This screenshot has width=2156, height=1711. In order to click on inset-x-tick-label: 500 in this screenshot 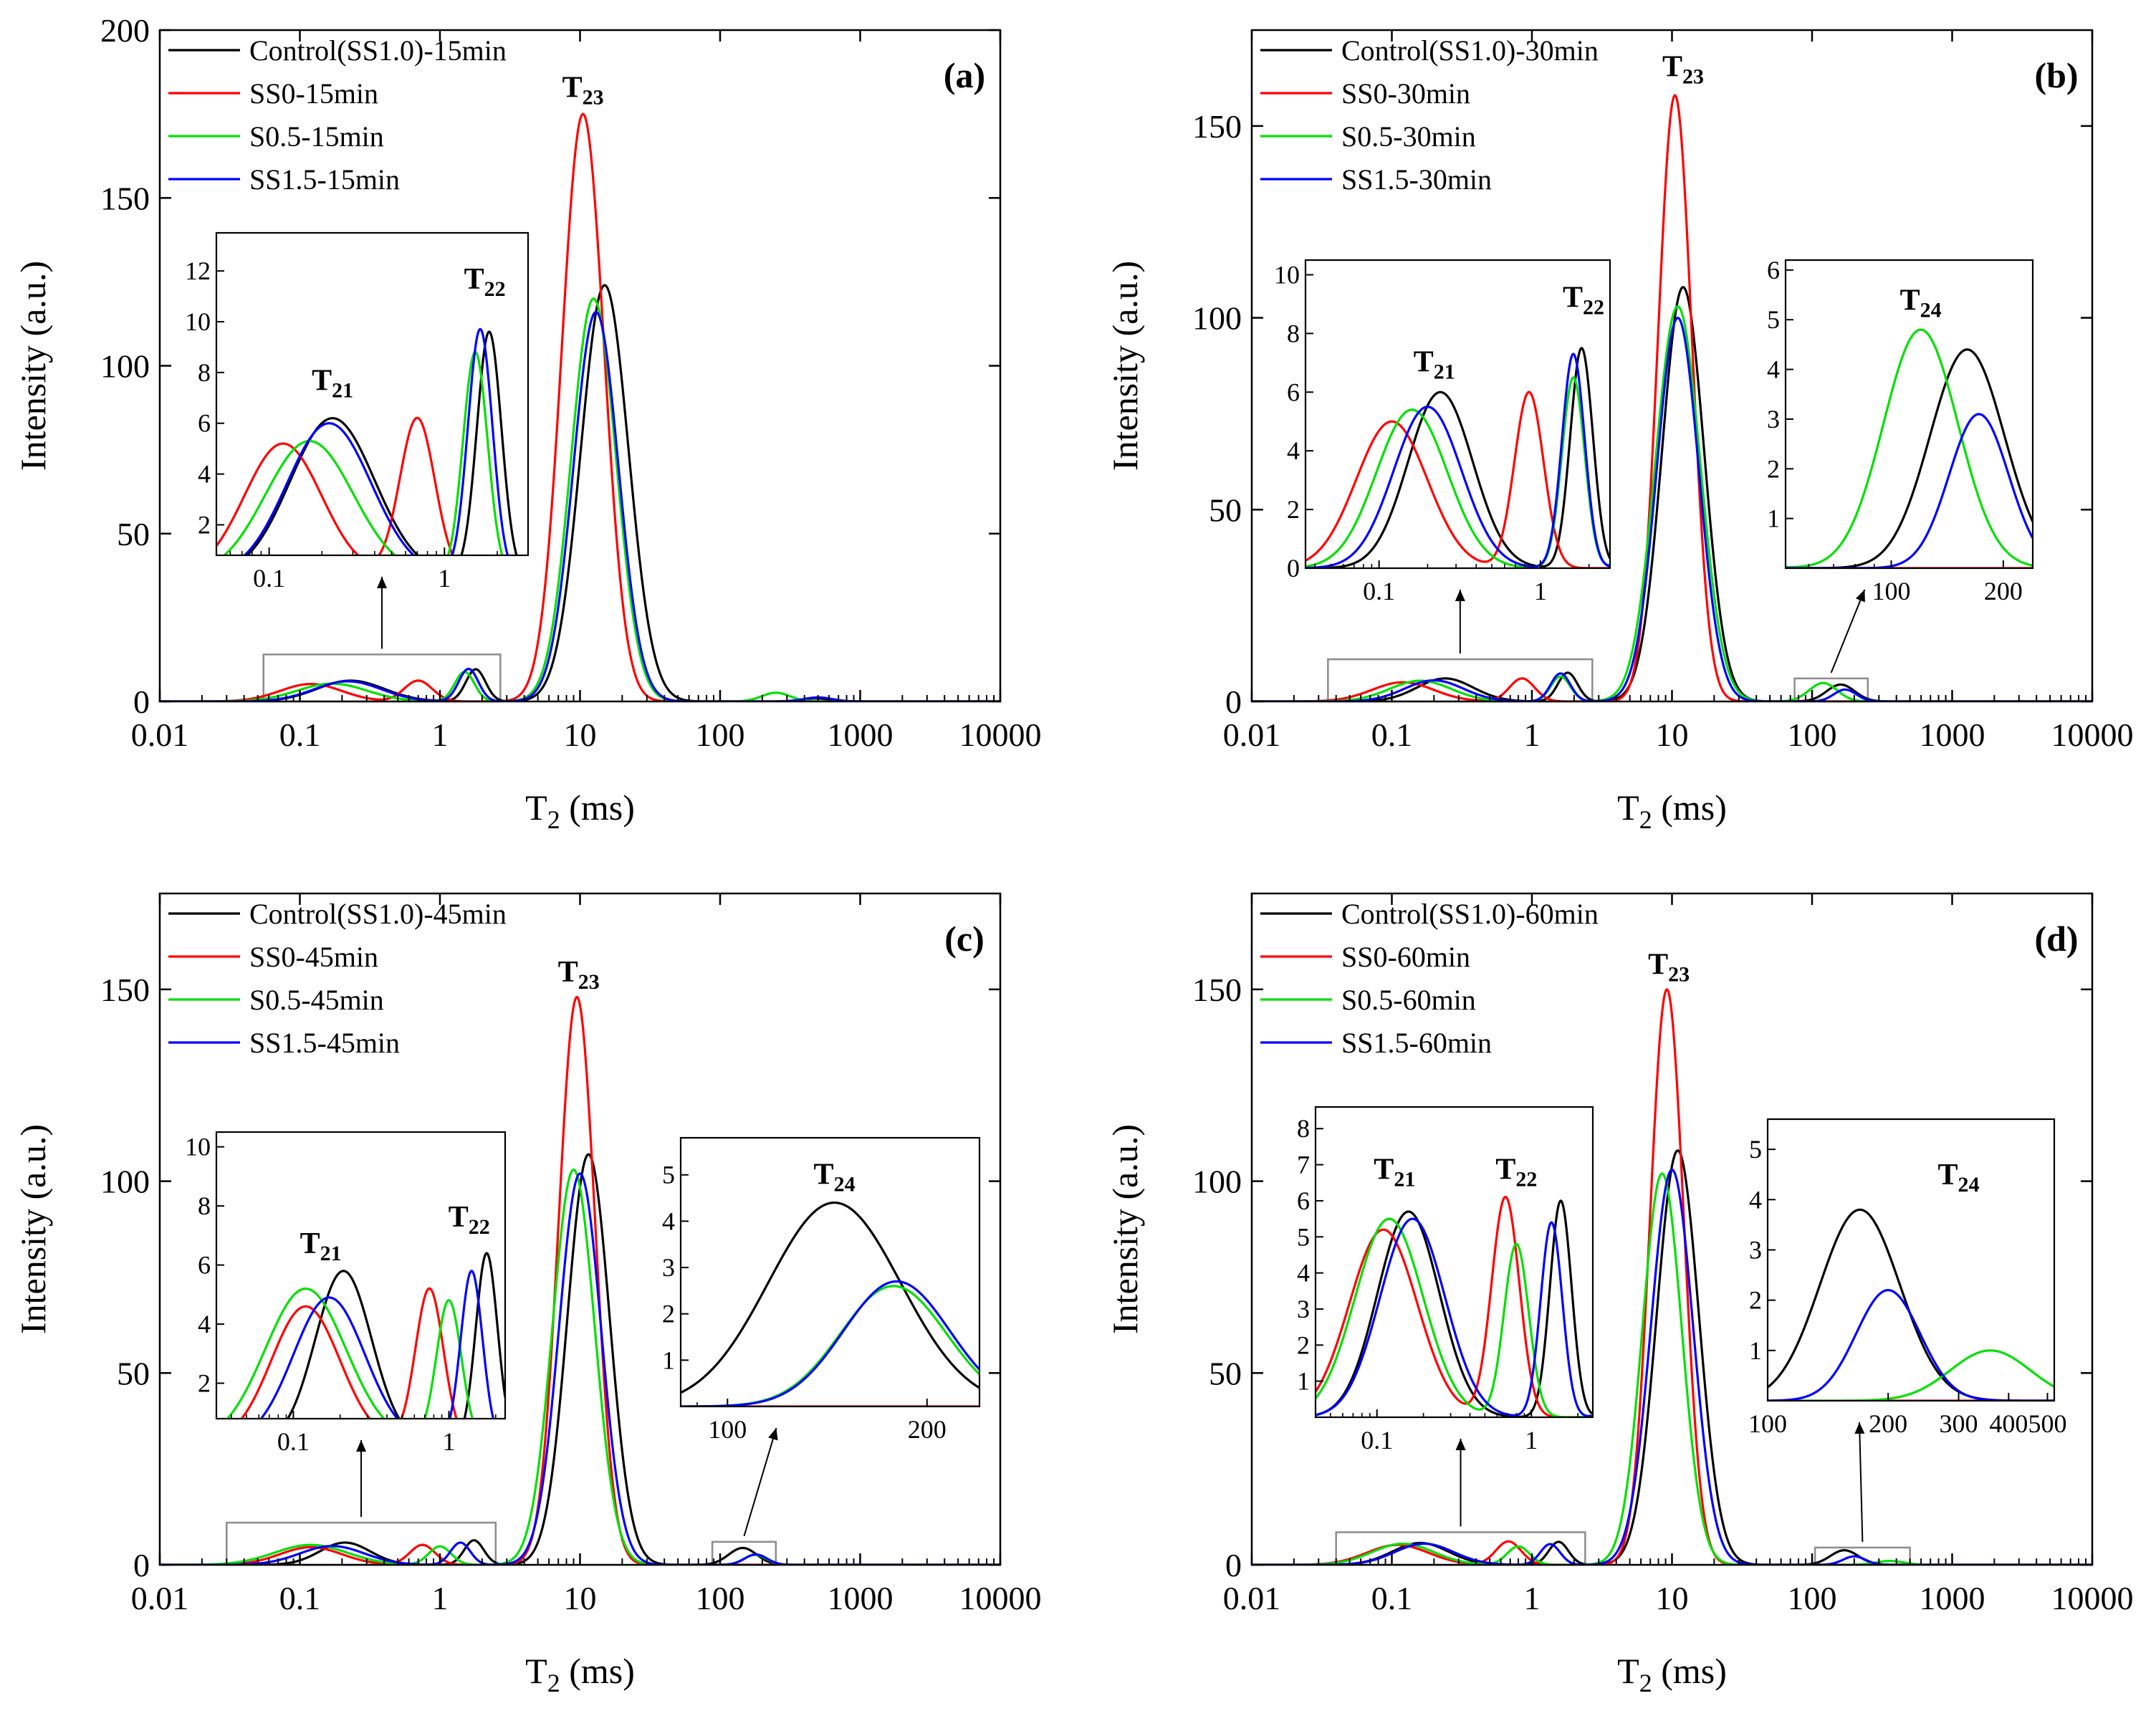, I will do `click(2047, 1424)`.